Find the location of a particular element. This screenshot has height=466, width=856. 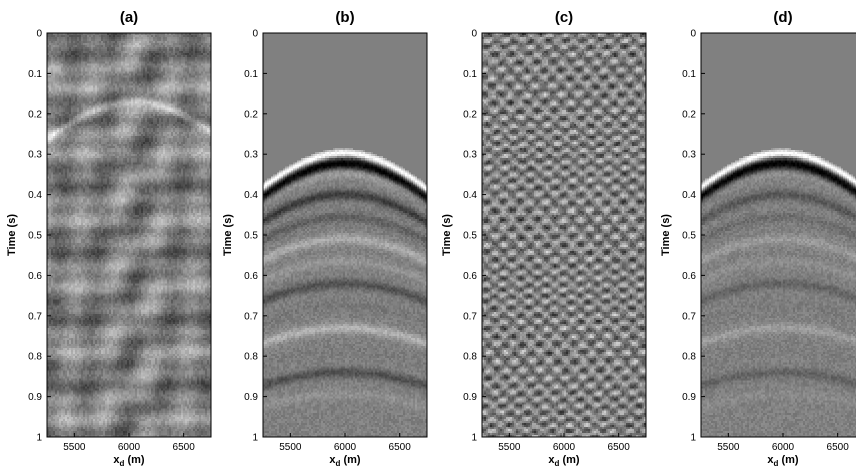

panel-title: (b) is located at coordinates (344, 17).